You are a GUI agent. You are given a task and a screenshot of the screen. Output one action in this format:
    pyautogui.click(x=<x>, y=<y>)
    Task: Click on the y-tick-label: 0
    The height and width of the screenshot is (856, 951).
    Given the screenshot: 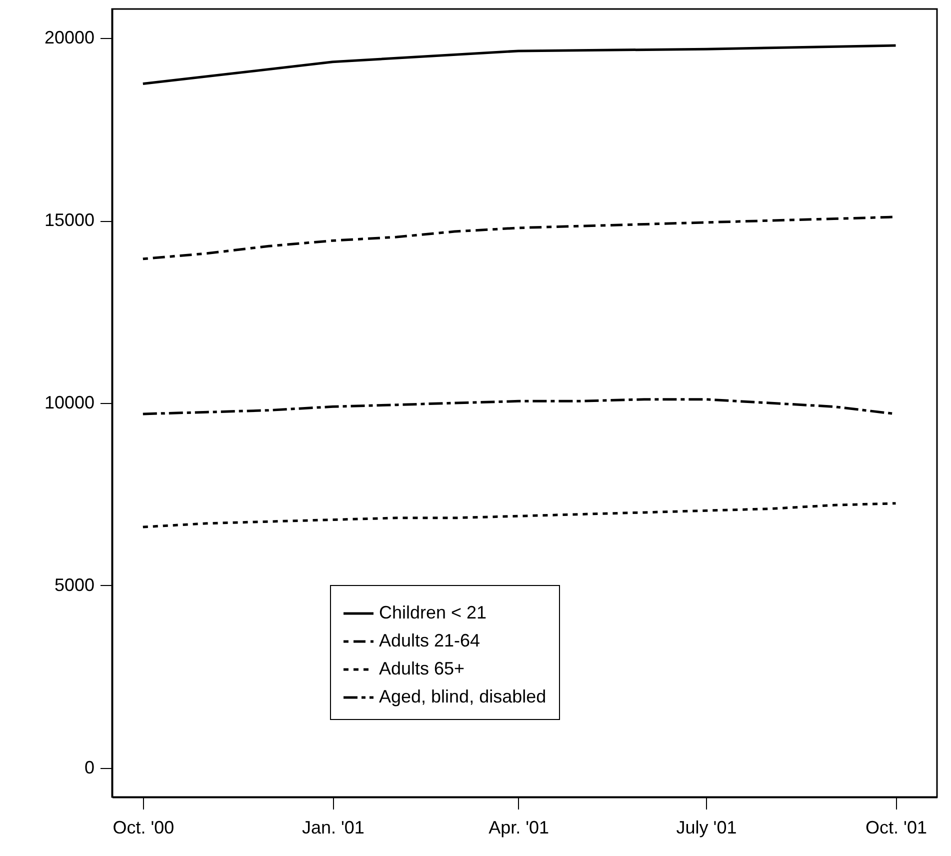 What is the action you would take?
    pyautogui.click(x=89, y=767)
    